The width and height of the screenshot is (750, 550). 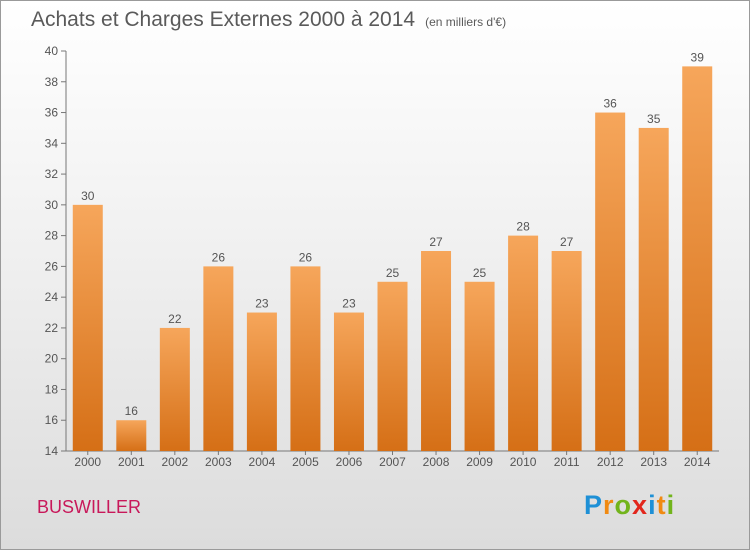 I want to click on x-tick-label: 2004, so click(x=262, y=462).